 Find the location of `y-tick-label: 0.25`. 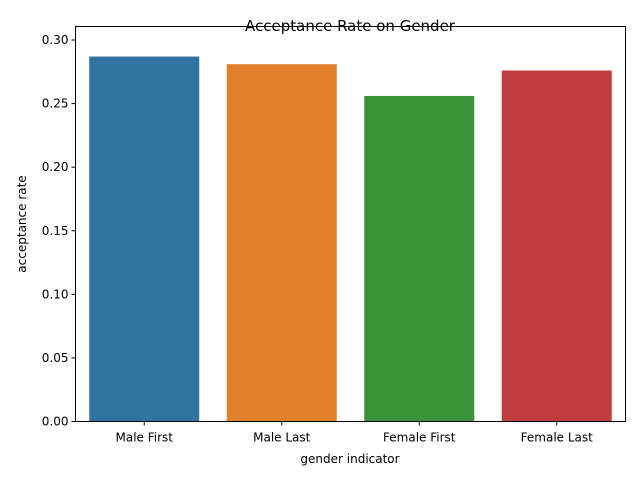

y-tick-label: 0.25 is located at coordinates (55, 104).